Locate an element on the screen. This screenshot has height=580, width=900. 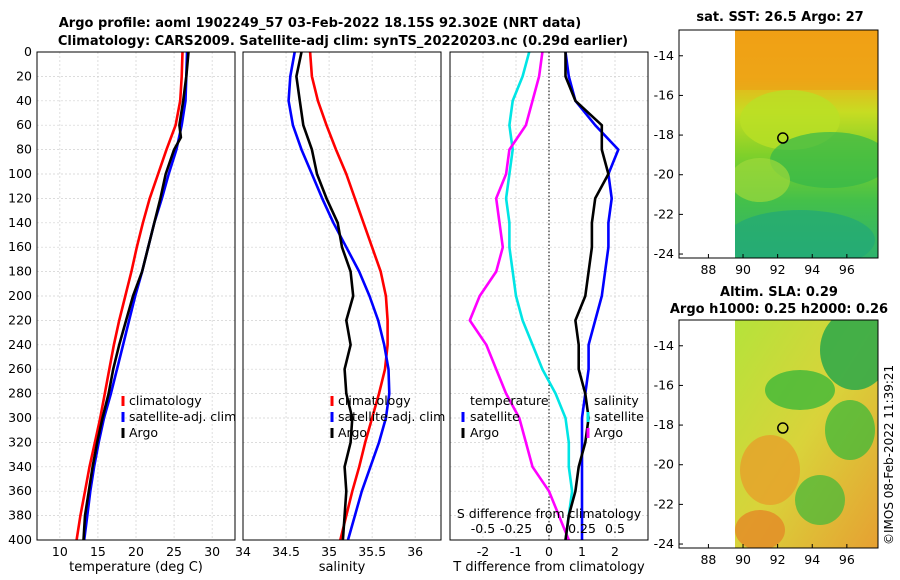
sla-map-box is located at coordinates (778, 434).